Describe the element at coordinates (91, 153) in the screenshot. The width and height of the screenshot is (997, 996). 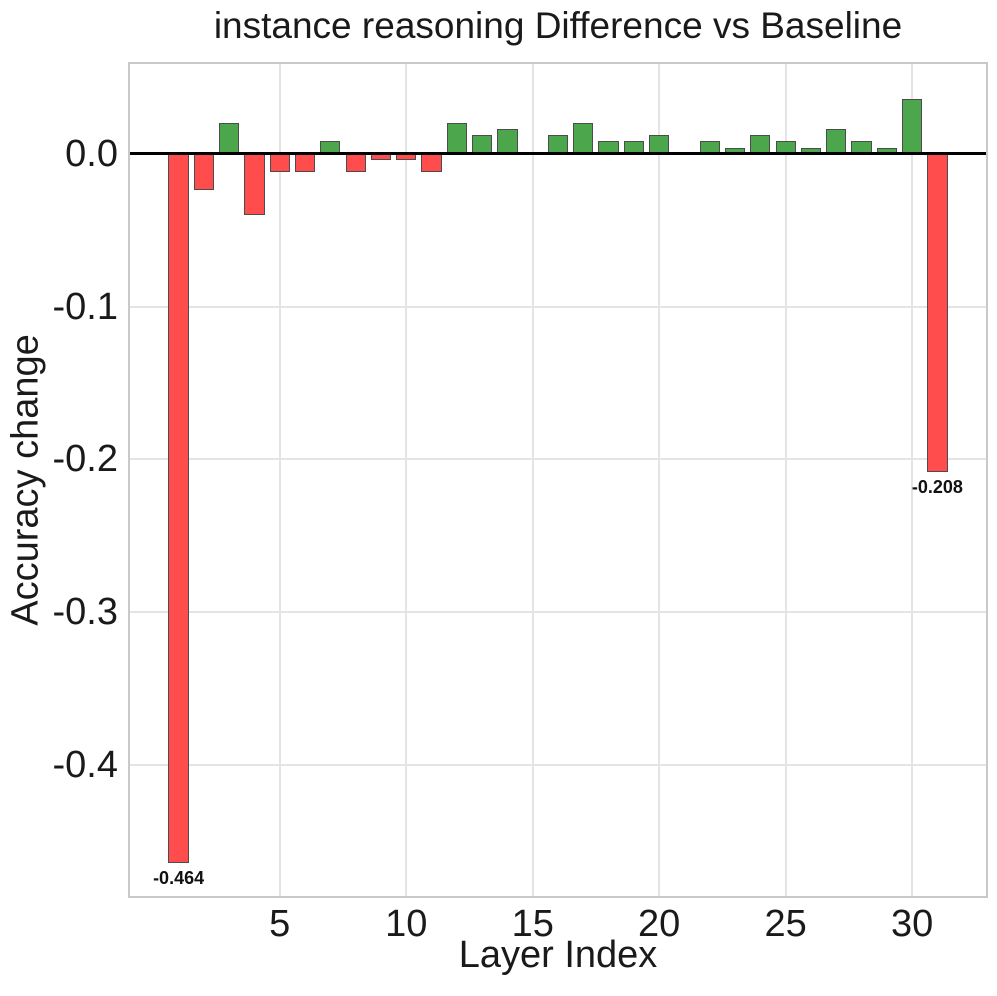
I see `ytick-0.0: 0.0` at that location.